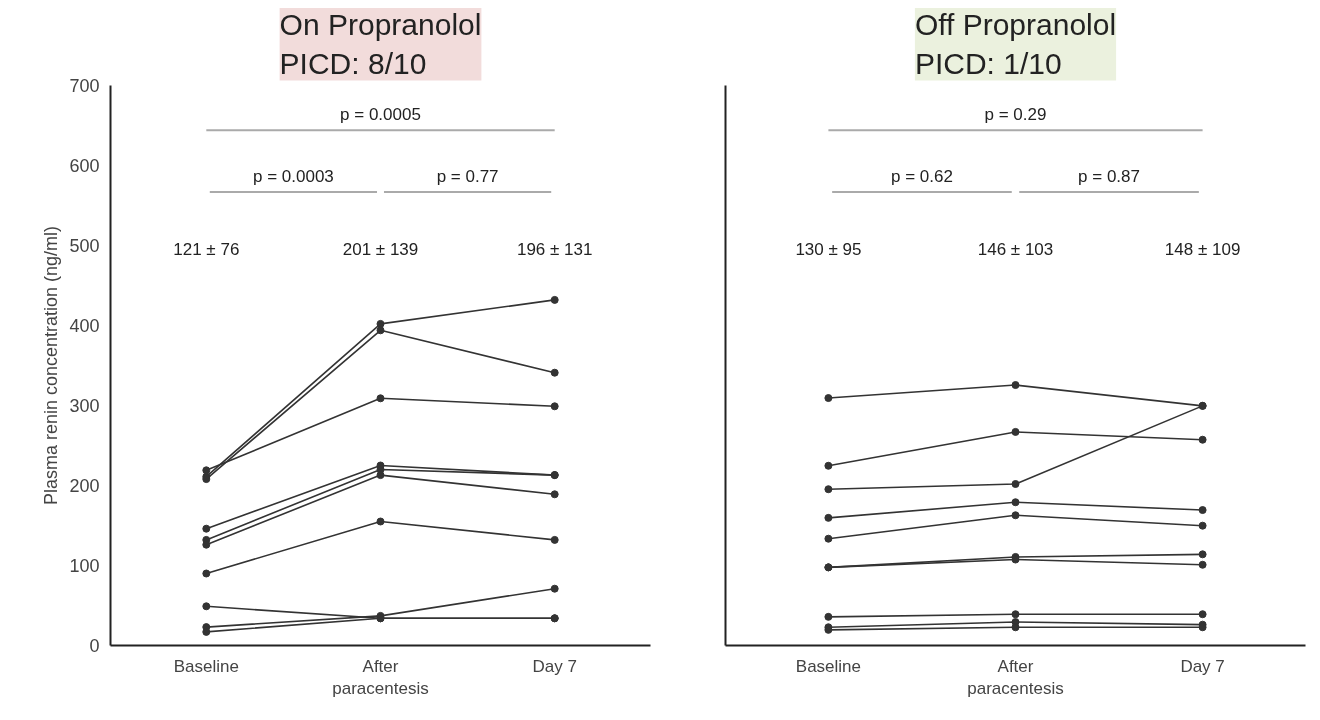 The width and height of the screenshot is (1320, 720). Describe the element at coordinates (380, 250) in the screenshot. I see `annotation: 201 ± 139` at that location.